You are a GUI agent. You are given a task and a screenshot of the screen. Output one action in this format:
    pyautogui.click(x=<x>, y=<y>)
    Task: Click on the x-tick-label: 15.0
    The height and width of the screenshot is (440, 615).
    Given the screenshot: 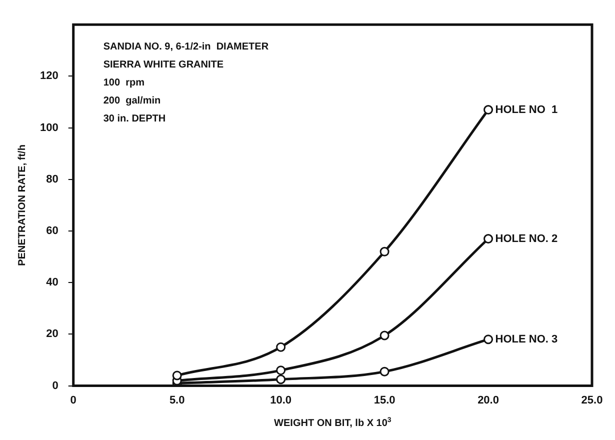 What is the action you would take?
    pyautogui.click(x=385, y=400)
    